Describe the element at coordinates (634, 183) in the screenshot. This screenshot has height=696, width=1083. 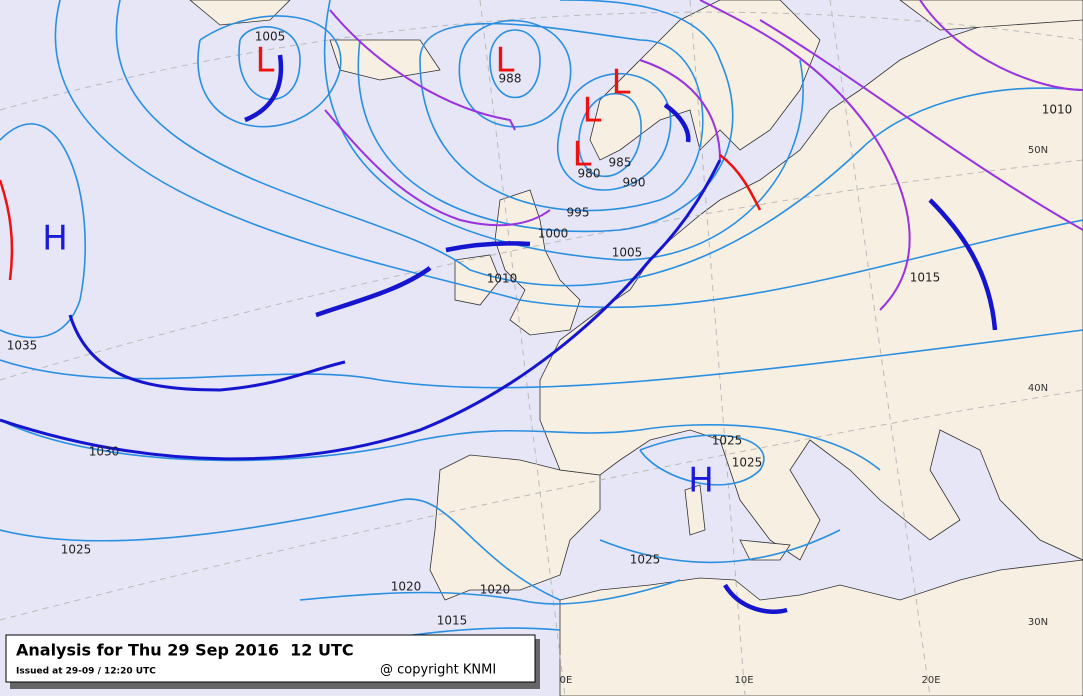
I see `isobar-label: 990` at that location.